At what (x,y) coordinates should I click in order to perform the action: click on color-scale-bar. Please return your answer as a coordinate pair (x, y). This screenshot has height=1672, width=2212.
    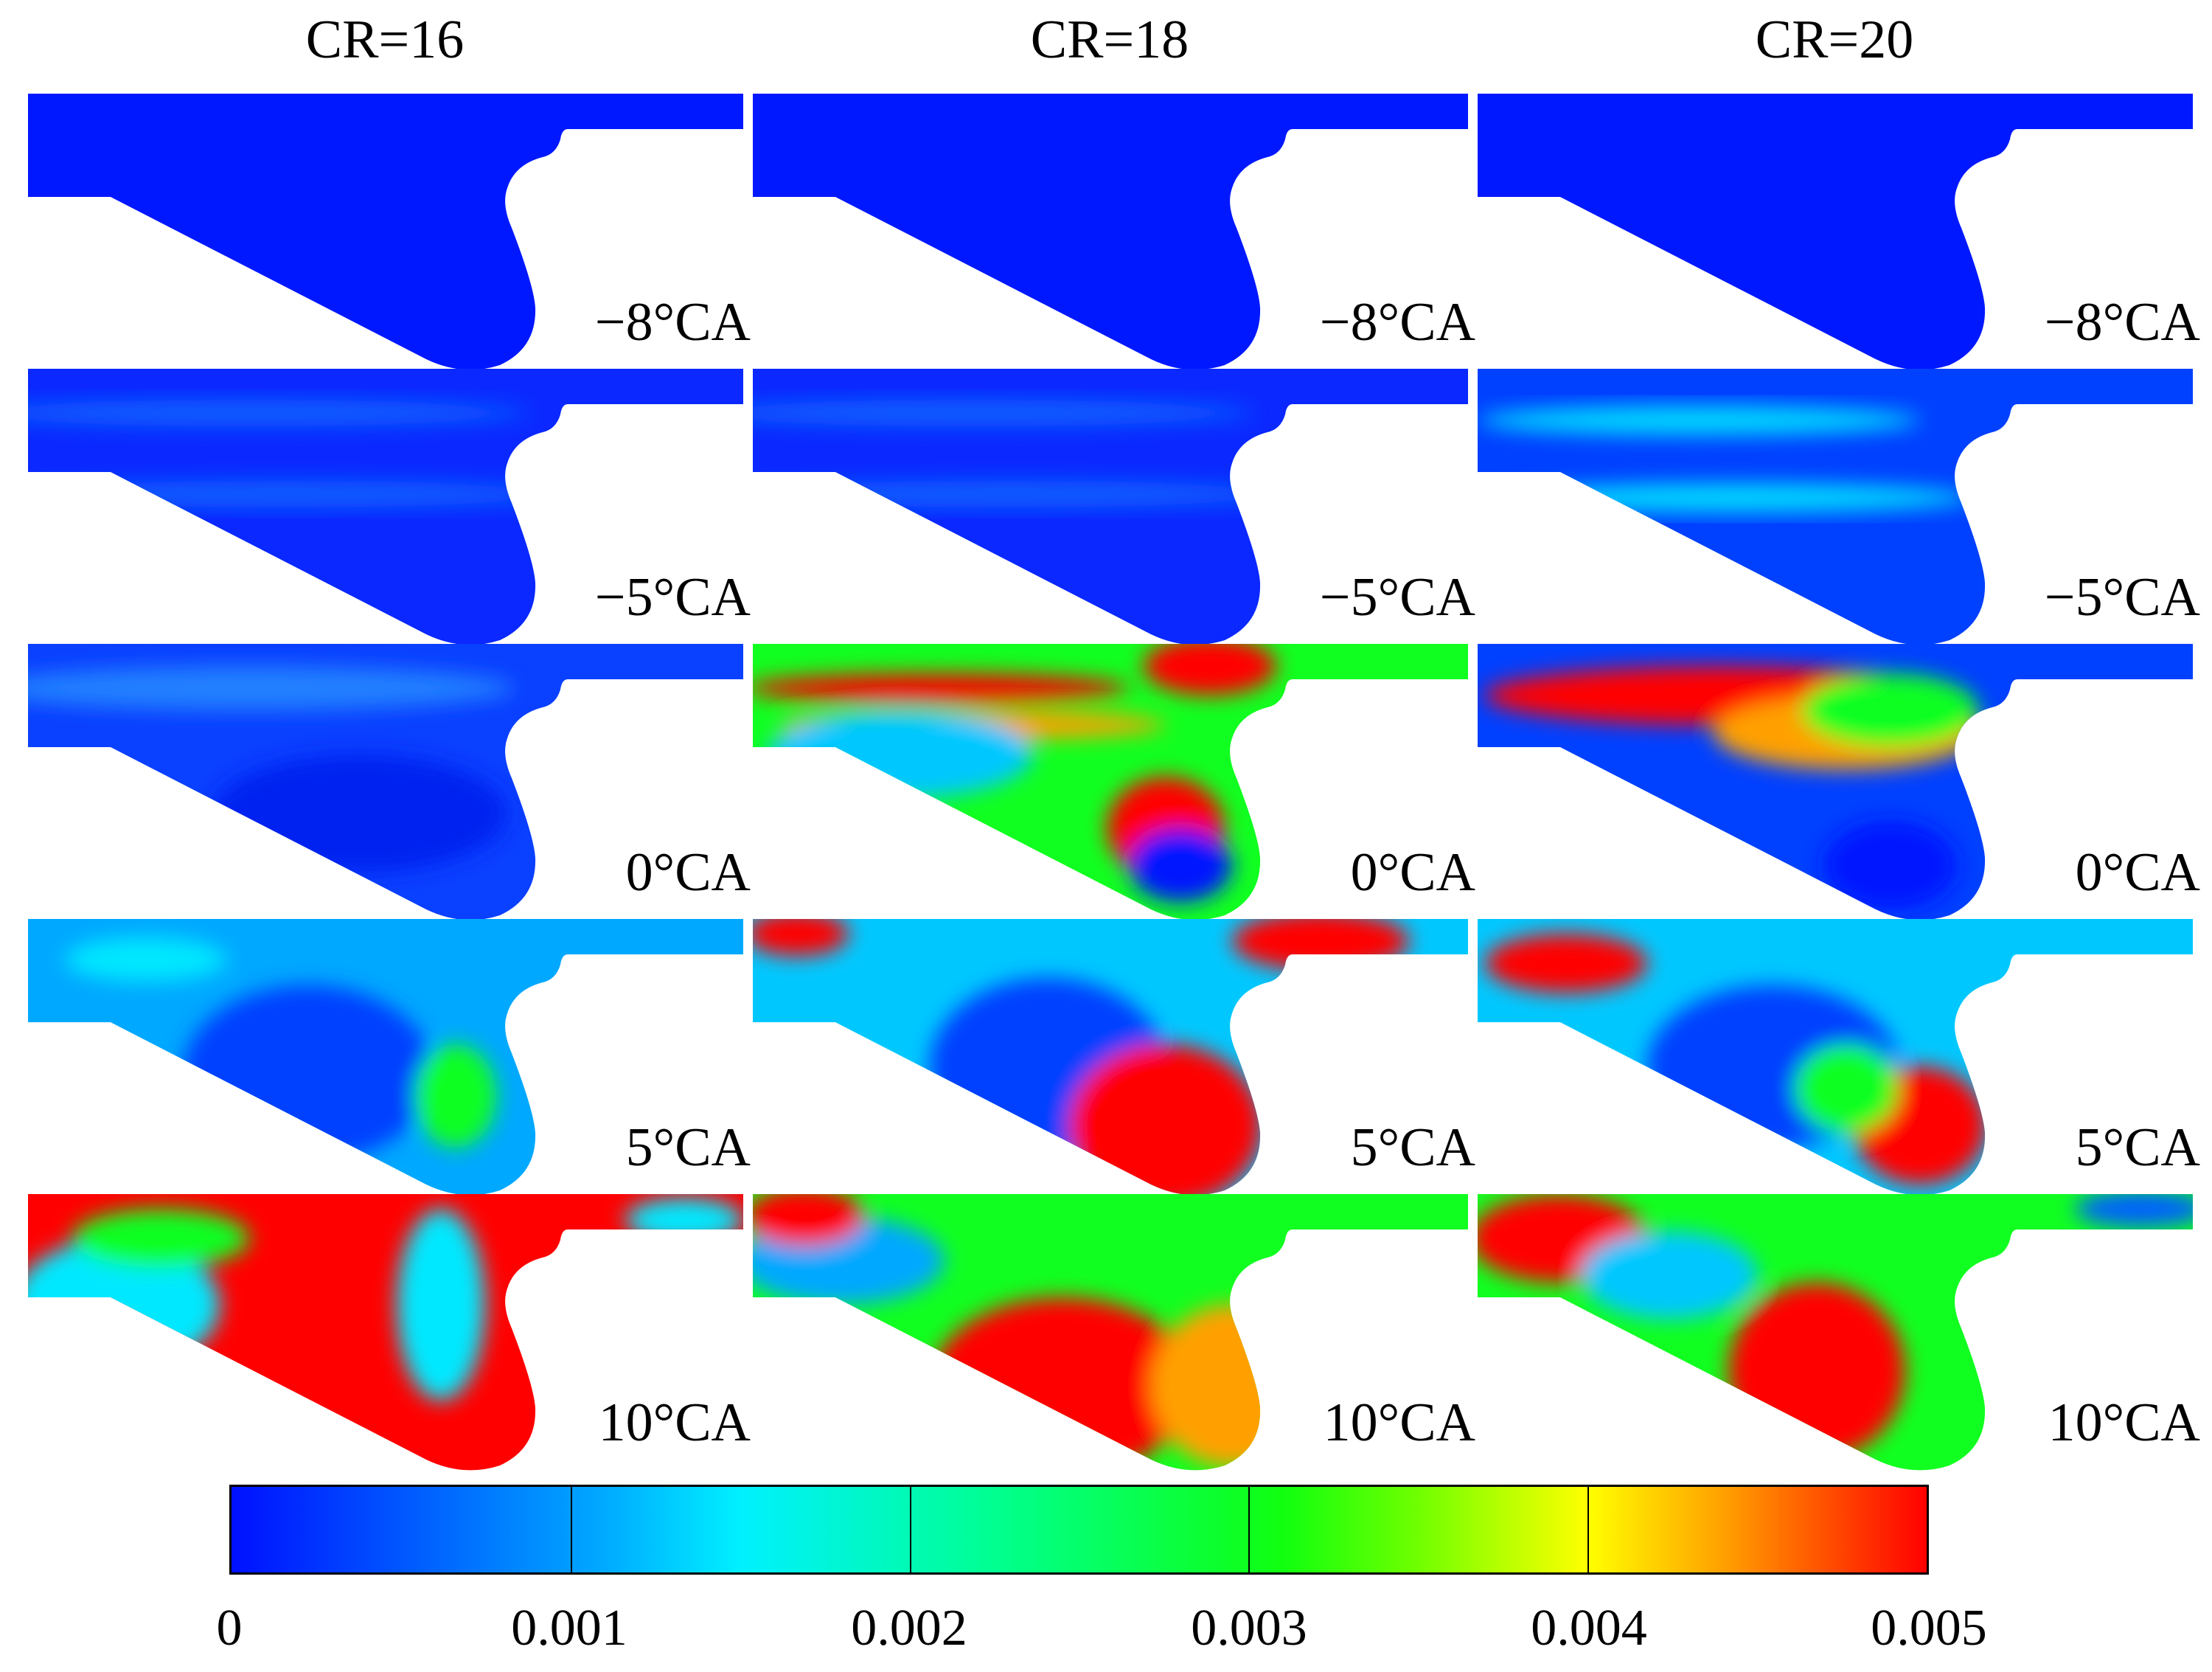
    Looking at the image, I should click on (1079, 1530).